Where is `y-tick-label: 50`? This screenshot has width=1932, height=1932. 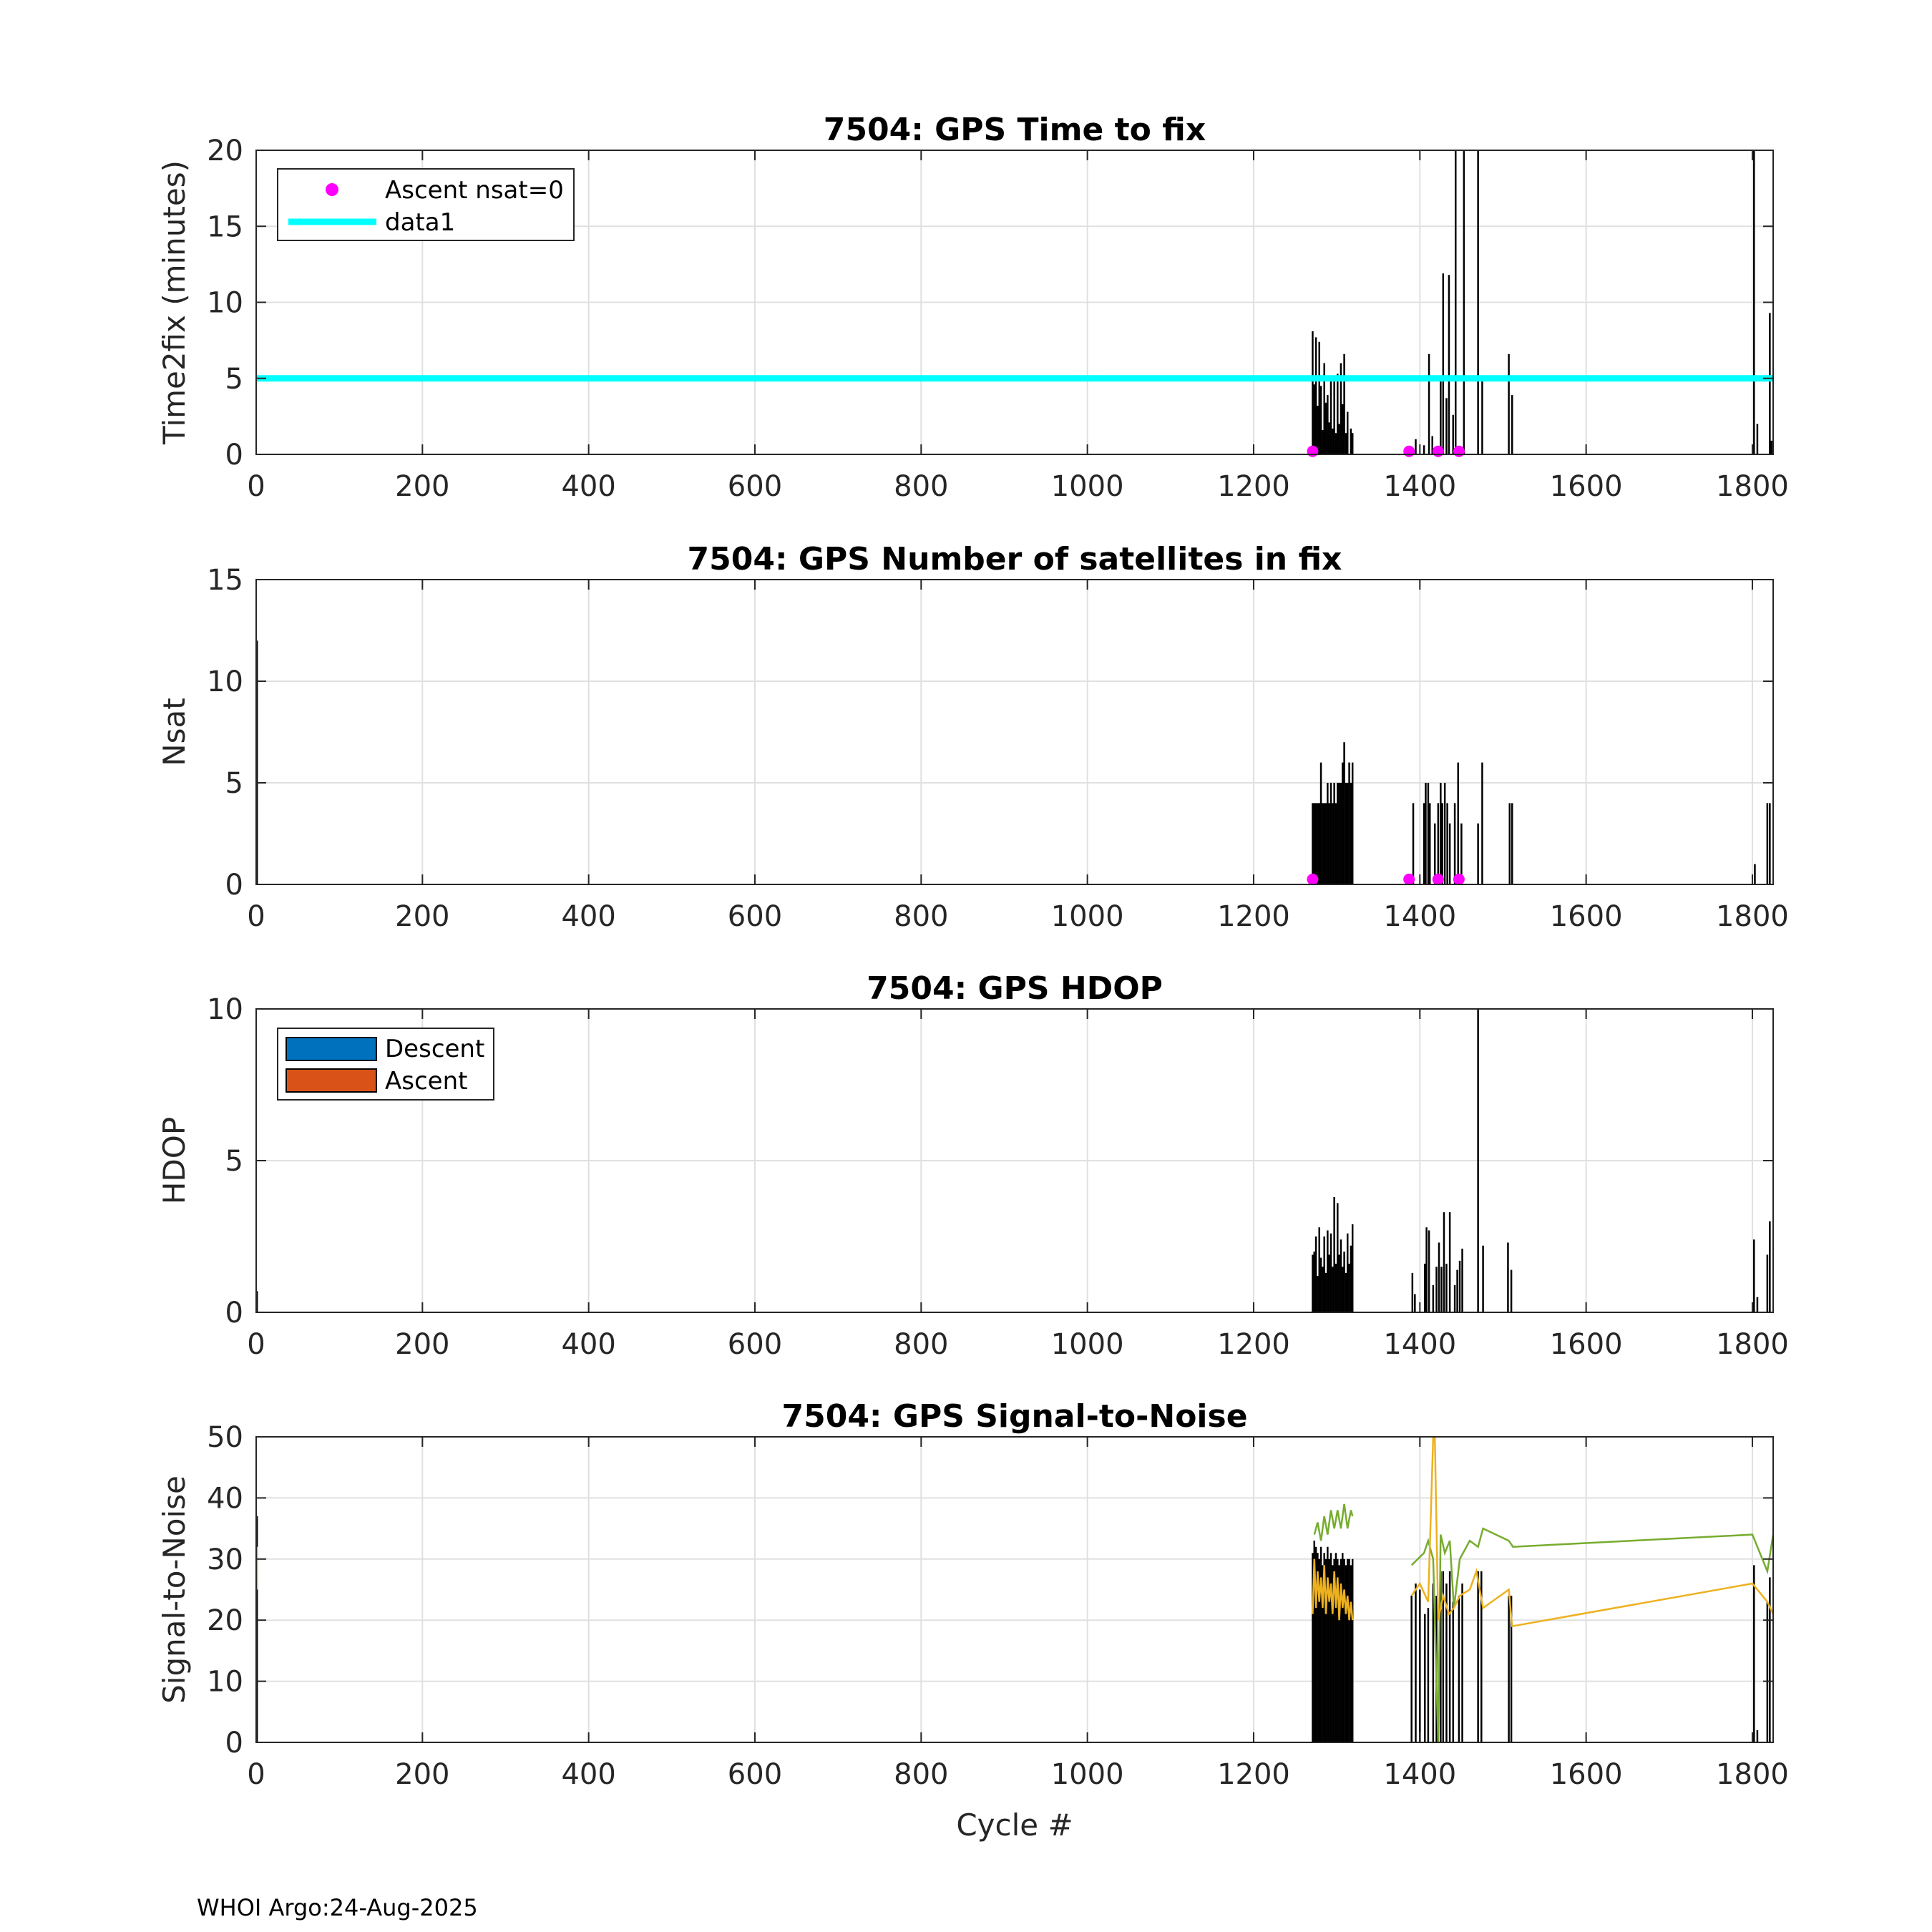
y-tick-label: 50 is located at coordinates (225, 1437).